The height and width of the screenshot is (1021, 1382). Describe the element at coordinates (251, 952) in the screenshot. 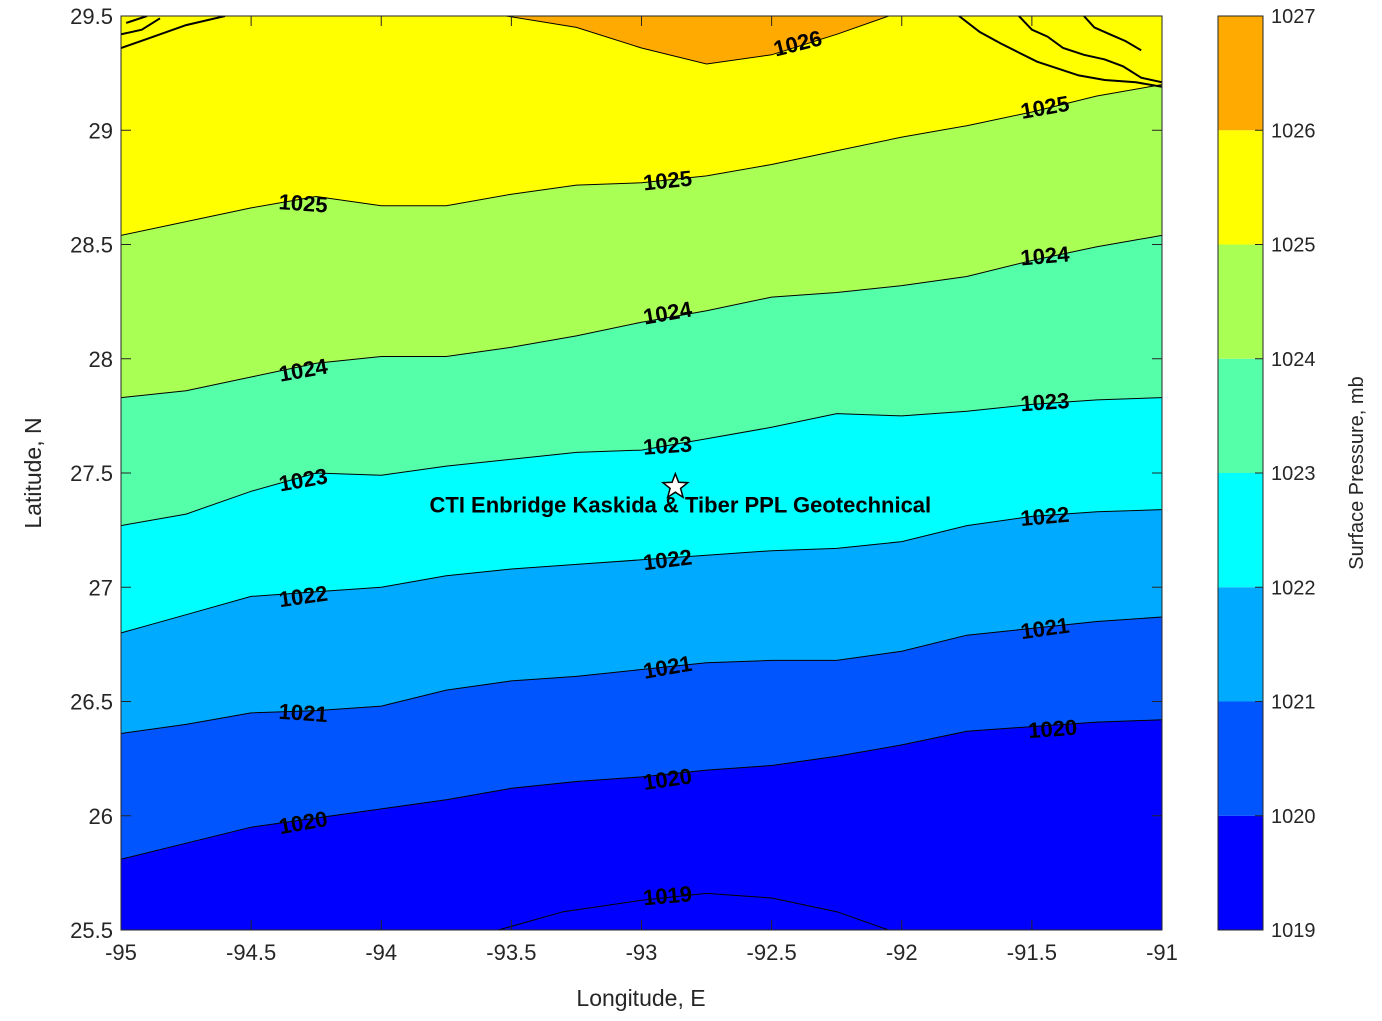

I see `x-tick-label: -94.5` at that location.